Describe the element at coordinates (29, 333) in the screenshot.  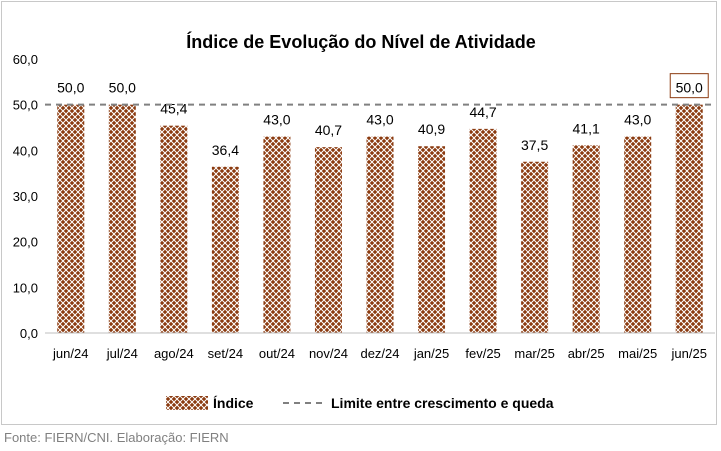
I see `y-tick-label: 0,0` at that location.